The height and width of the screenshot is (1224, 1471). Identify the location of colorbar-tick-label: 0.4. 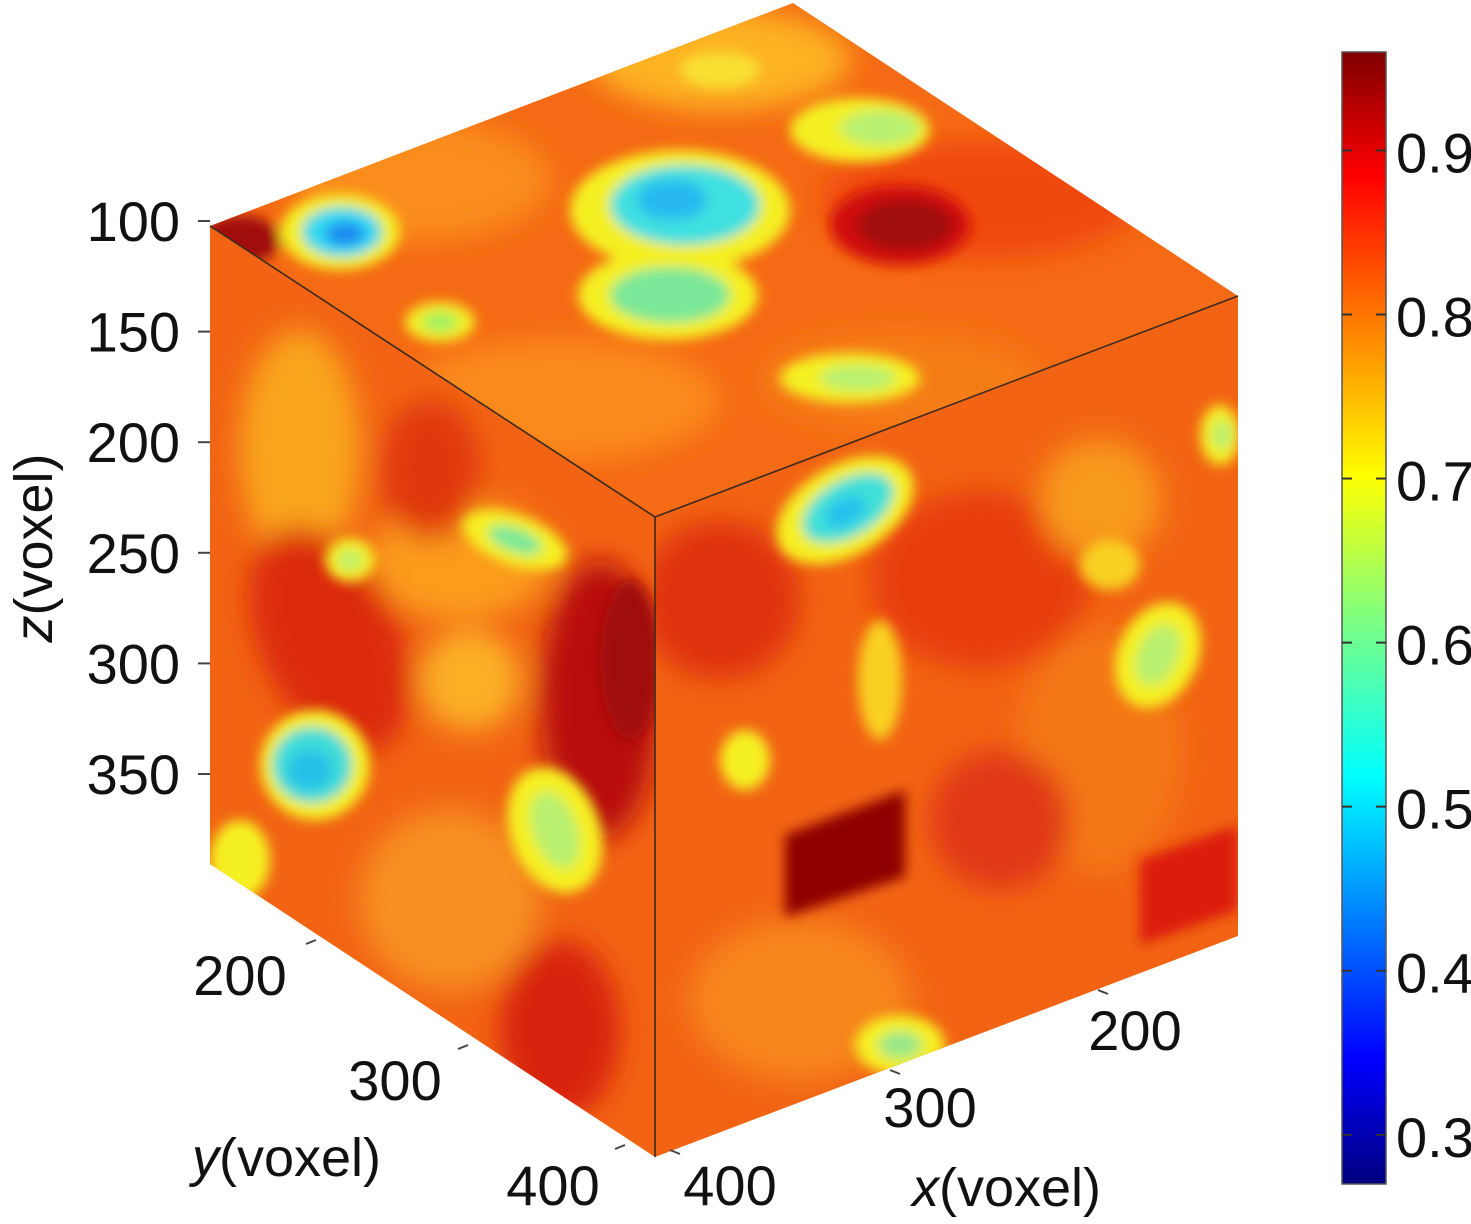
(1433, 973).